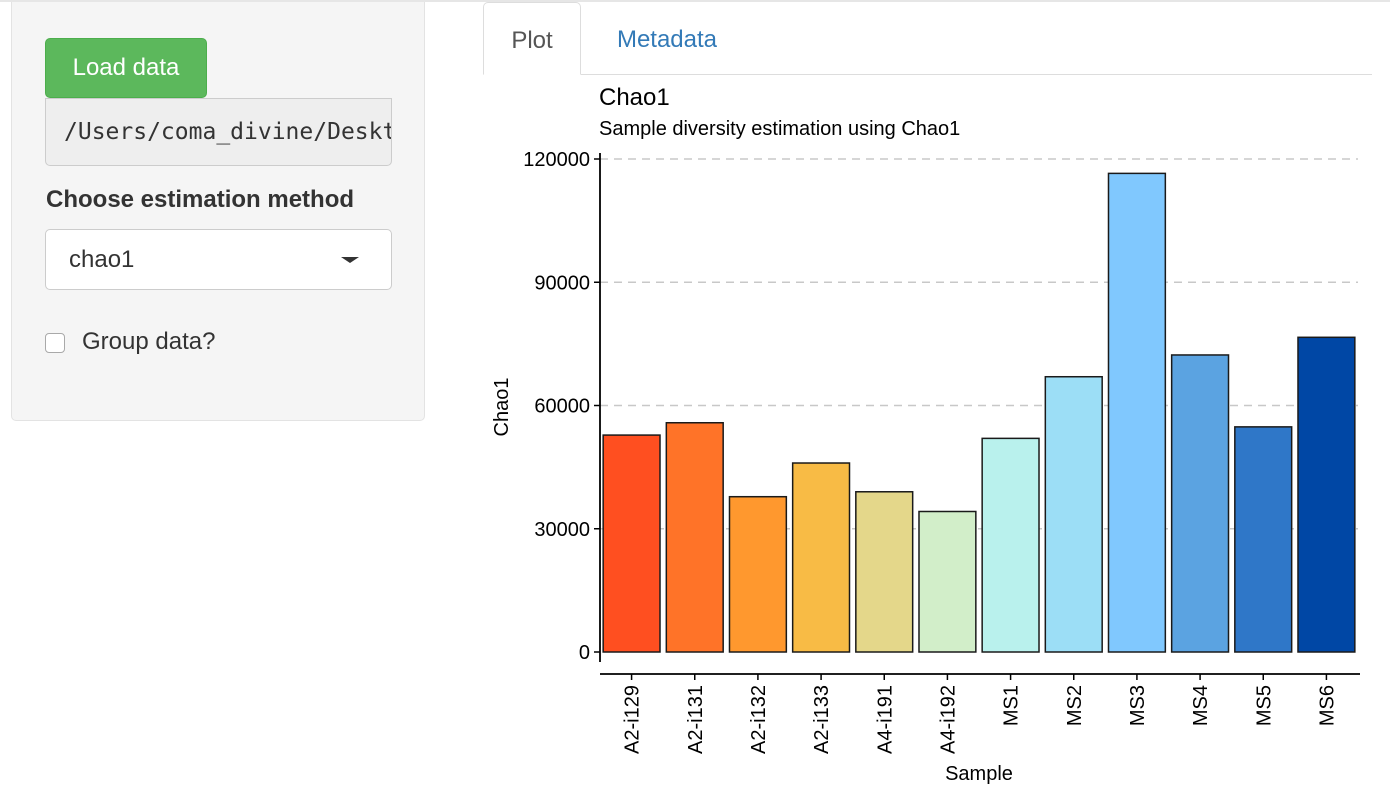 Image resolution: width=1390 pixels, height=810 pixels. Describe the element at coordinates (562, 407) in the screenshot. I see `y-tick-label: 60000` at that location.